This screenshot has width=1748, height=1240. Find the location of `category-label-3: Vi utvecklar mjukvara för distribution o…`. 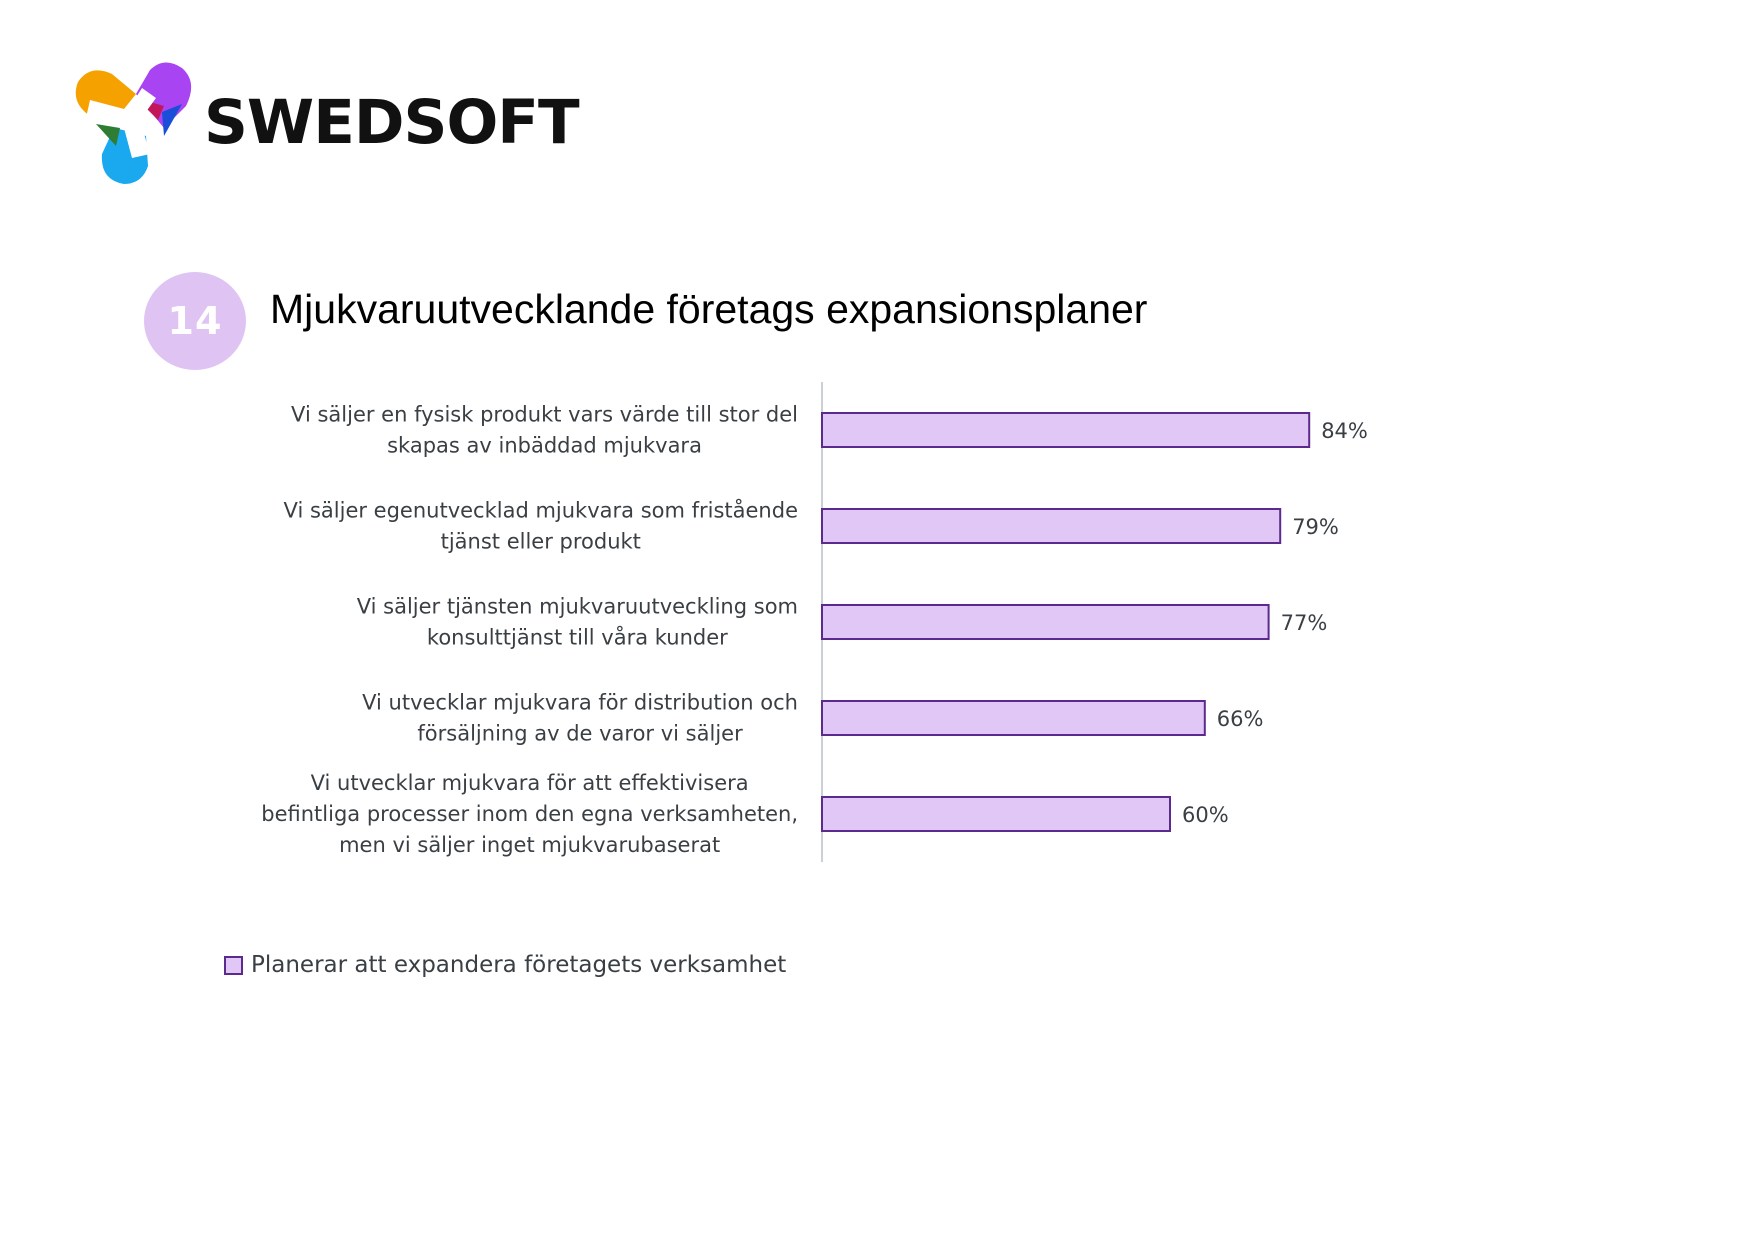

category-label-3: Vi utvecklar mjukvara för distribution o… is located at coordinates (580, 718).